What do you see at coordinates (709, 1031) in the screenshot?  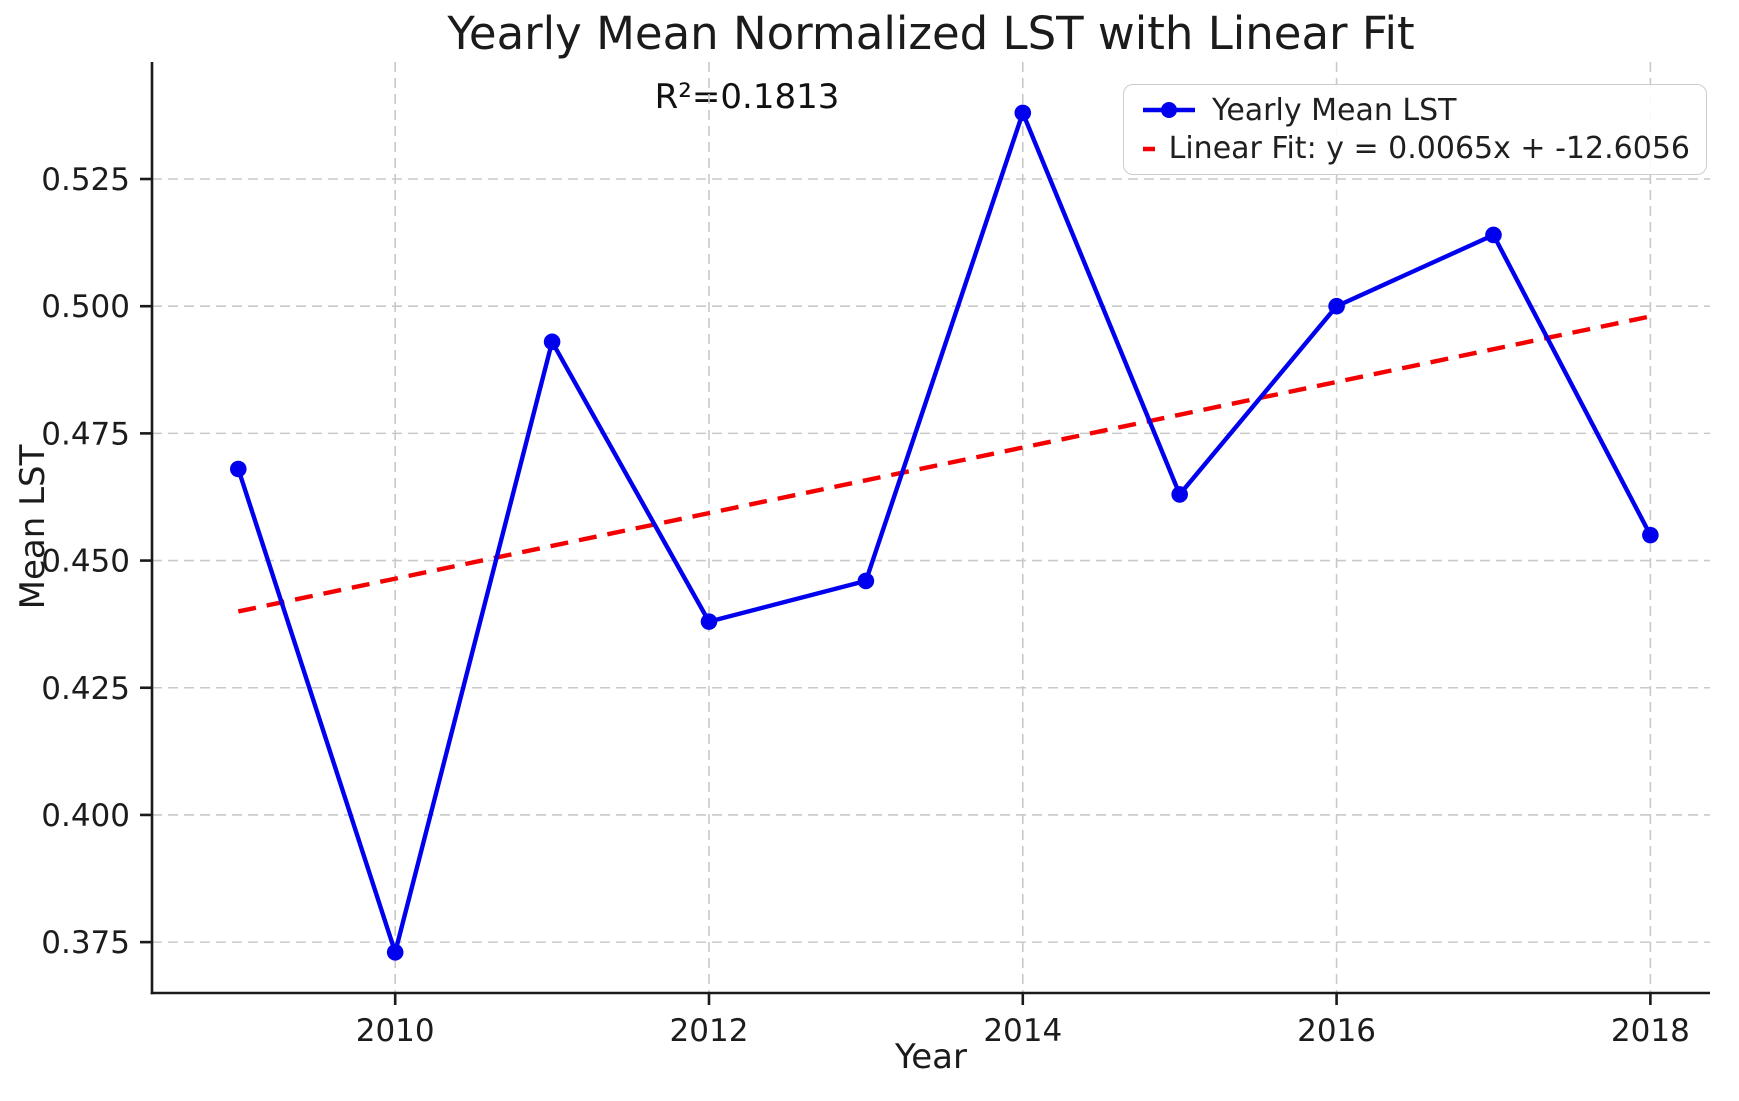 I see `x-tick-label: 2012` at bounding box center [709, 1031].